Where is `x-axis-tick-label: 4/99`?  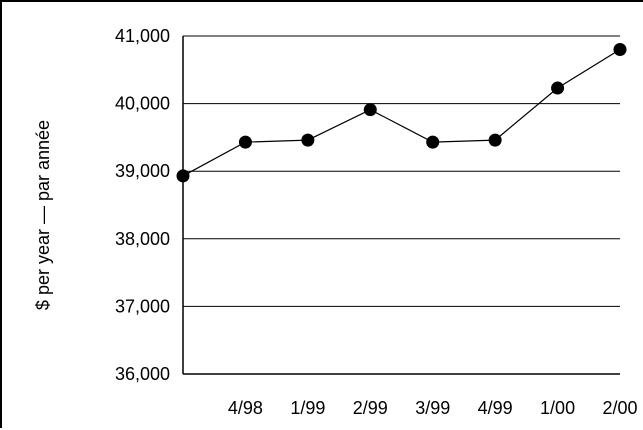
x-axis-tick-label: 4/99 is located at coordinates (495, 408).